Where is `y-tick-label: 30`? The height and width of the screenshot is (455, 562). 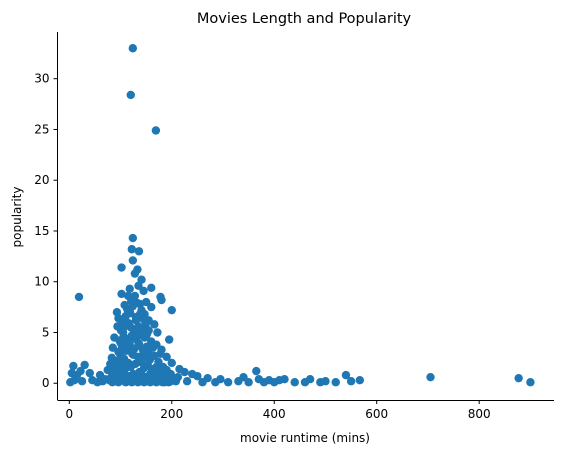
y-tick-label: 30 is located at coordinates (41, 79).